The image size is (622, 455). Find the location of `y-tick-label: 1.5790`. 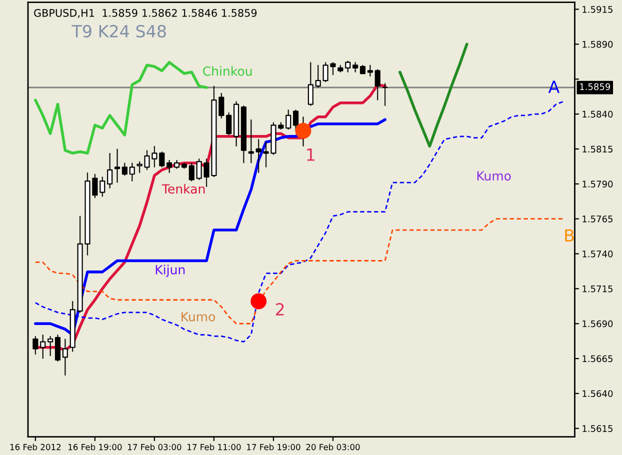

y-tick-label: 1.5790 is located at coordinates (597, 184).